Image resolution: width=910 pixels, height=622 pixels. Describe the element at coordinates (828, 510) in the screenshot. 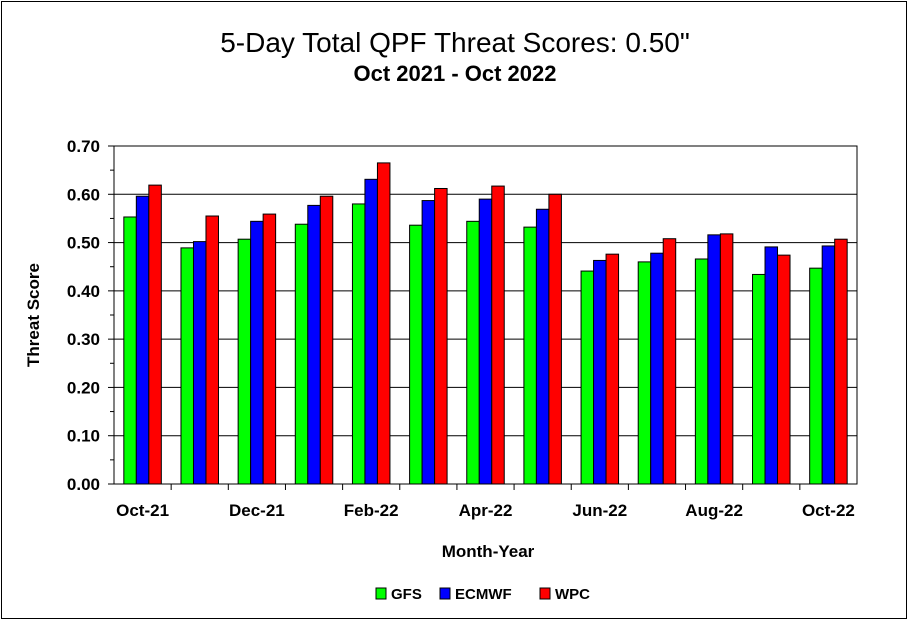

I see `x-tick-label: Oct-22` at that location.